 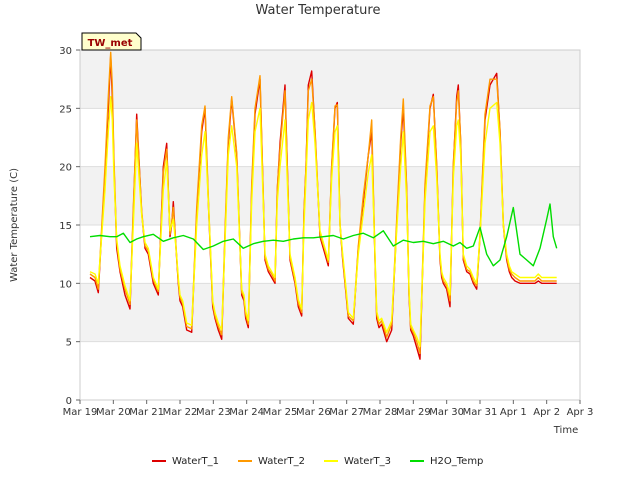 What do you see at coordinates (318, 10) in the screenshot?
I see `chart-title: Water Temperature` at bounding box center [318, 10].